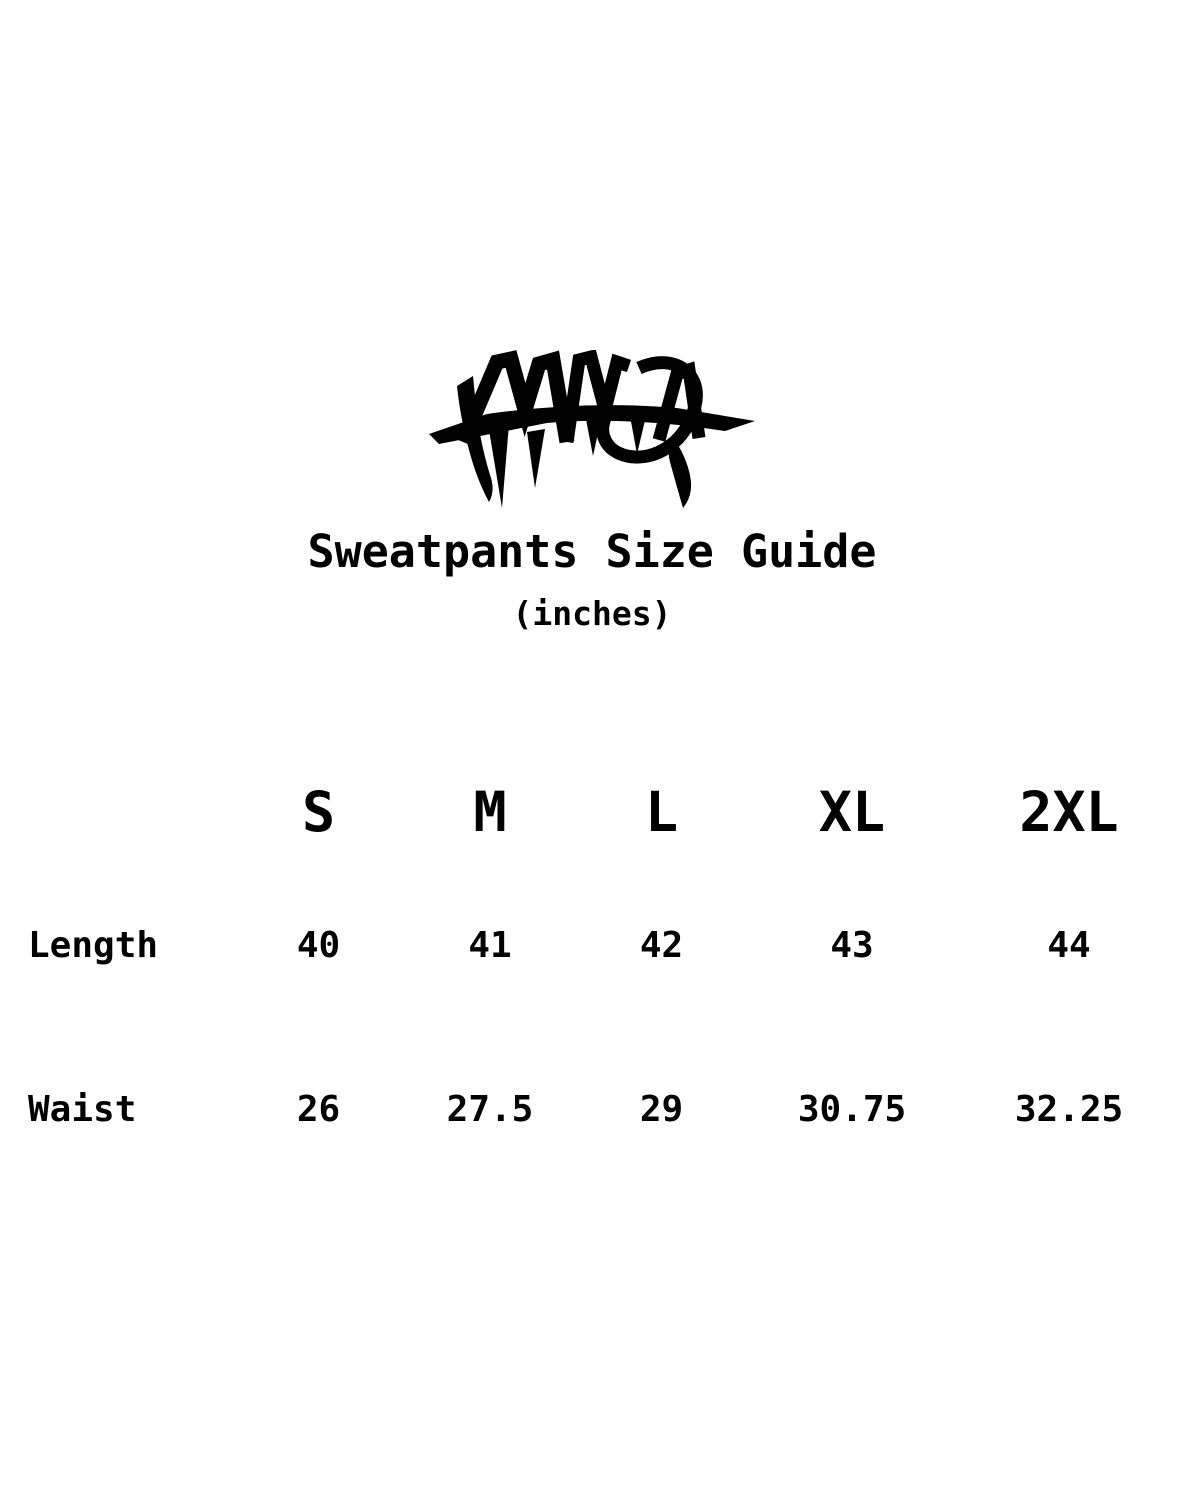  What do you see at coordinates (852, 812) in the screenshot?
I see `size-column-header-xl: XL` at bounding box center [852, 812].